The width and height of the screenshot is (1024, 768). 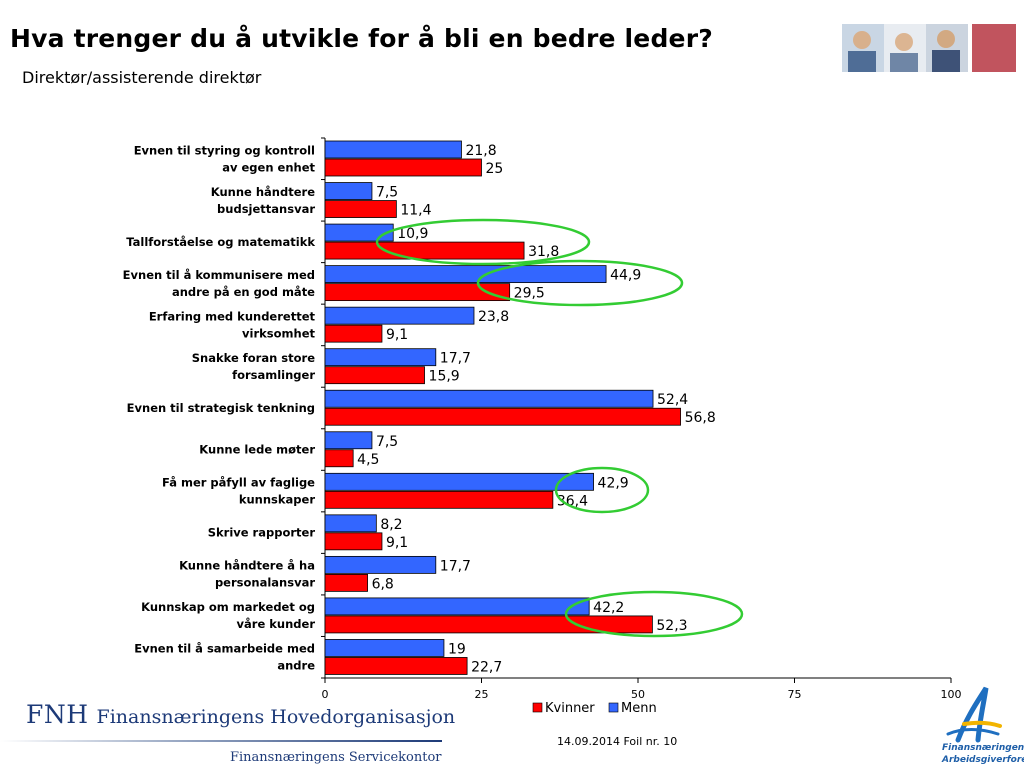 What do you see at coordinates (482, 694) in the screenshot?
I see `x-tick-label: 25` at bounding box center [482, 694].